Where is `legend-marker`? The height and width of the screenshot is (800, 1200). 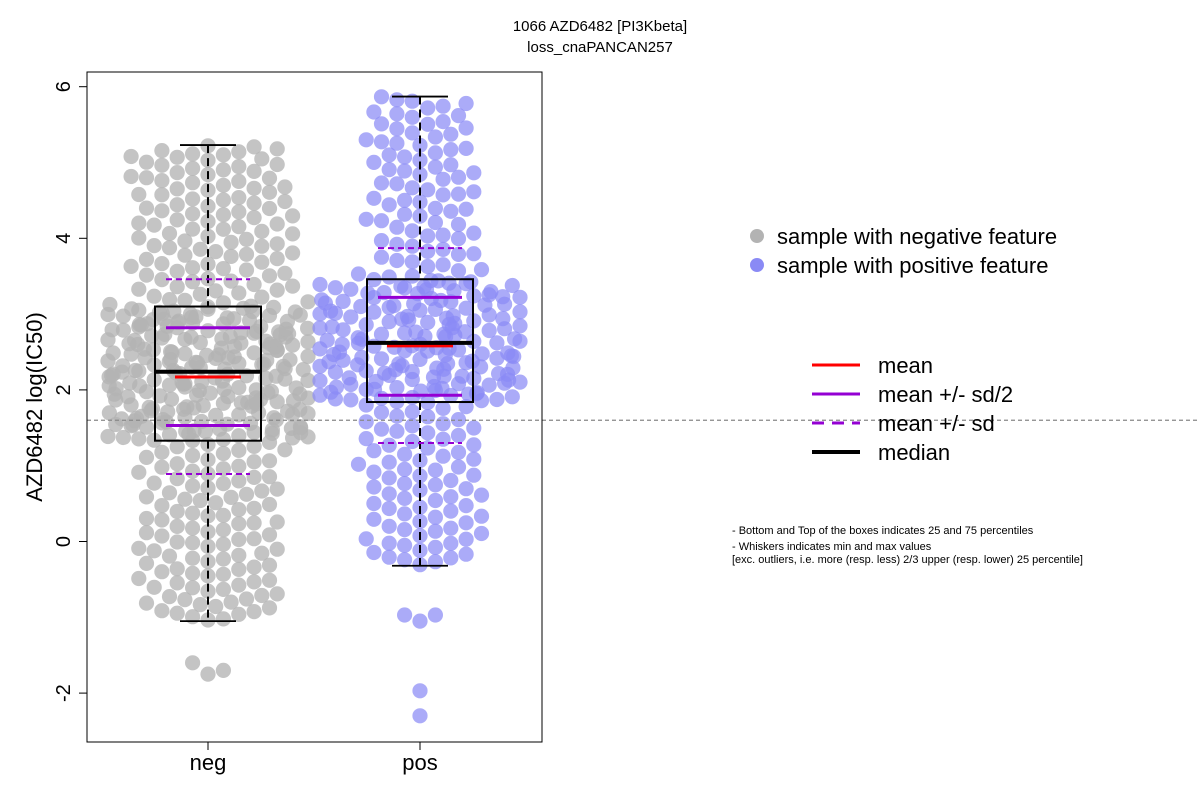 legend-marker is located at coordinates (757, 265).